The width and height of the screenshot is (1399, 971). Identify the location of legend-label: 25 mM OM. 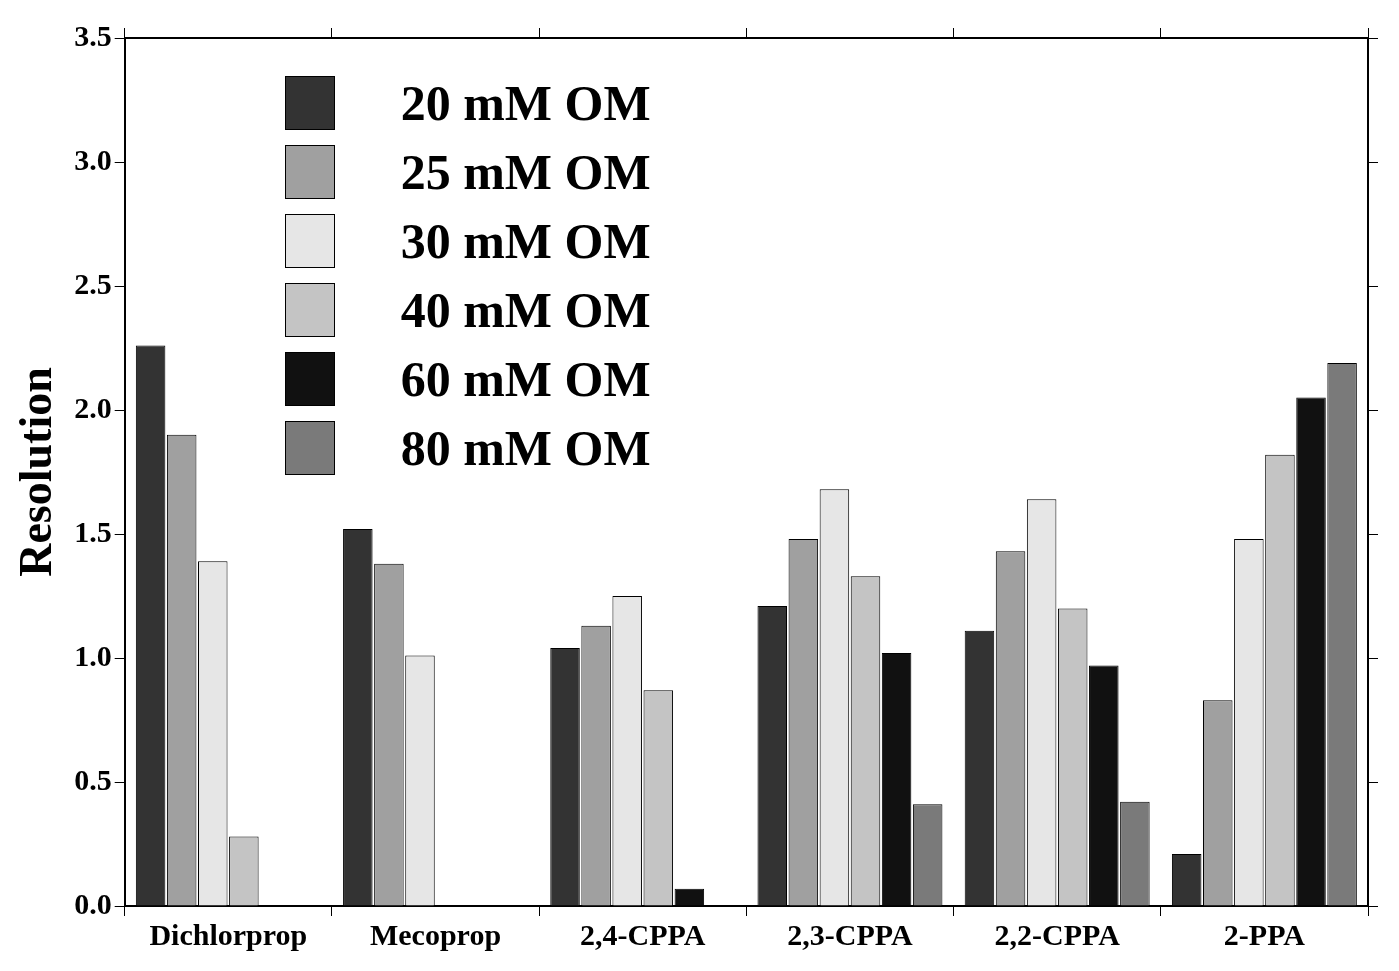
(525, 171).